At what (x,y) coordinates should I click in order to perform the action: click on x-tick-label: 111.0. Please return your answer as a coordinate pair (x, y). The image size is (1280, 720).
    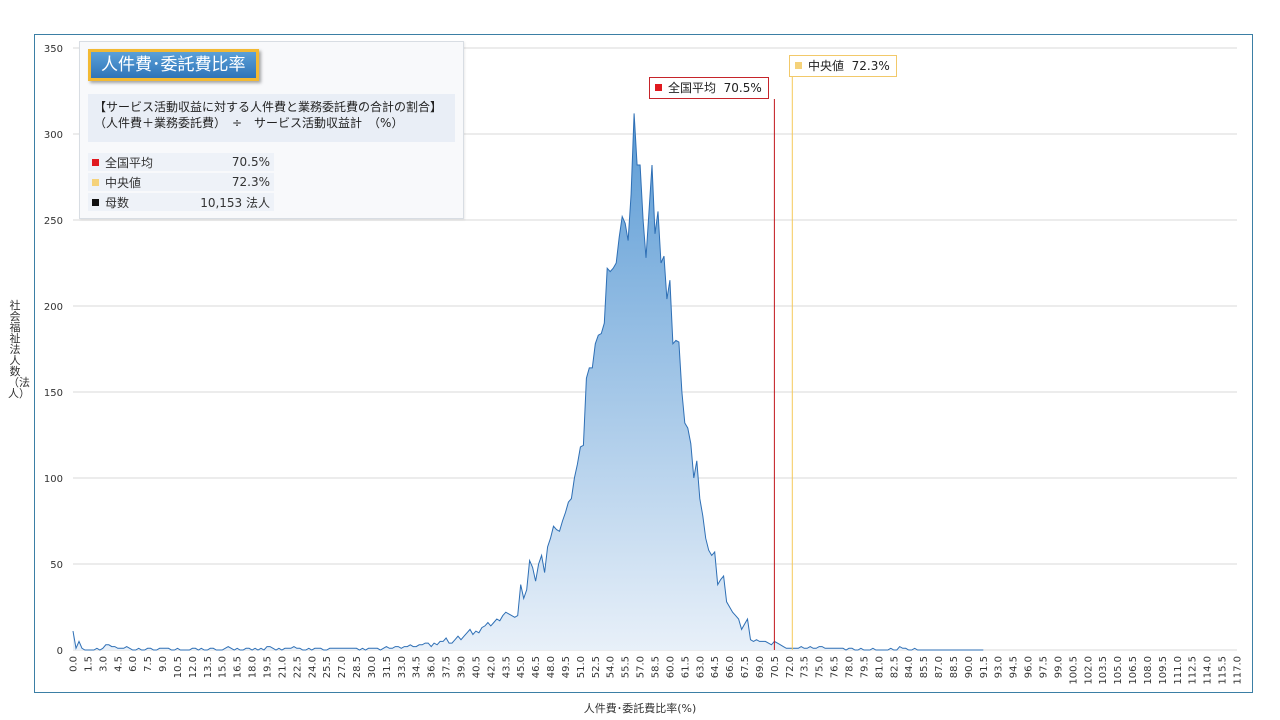
    Looking at the image, I should click on (1178, 670).